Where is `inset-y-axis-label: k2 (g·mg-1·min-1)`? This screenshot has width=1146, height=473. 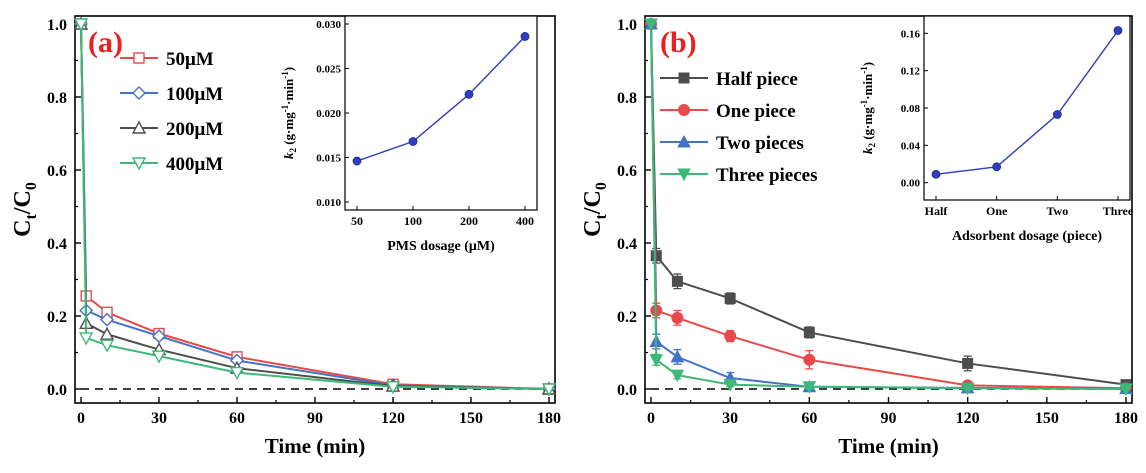
inset-y-axis-label: k2 (g·mg-1·min-1) is located at coordinates (868, 108).